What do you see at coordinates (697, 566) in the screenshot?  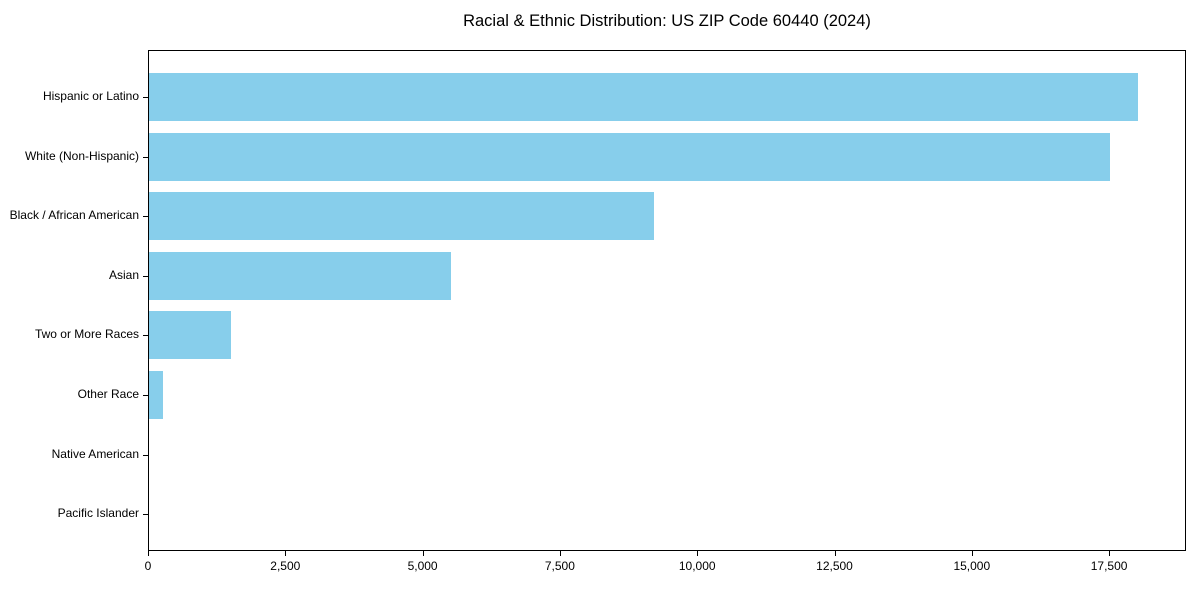 I see `x-tick-label: 10,000` at bounding box center [697, 566].